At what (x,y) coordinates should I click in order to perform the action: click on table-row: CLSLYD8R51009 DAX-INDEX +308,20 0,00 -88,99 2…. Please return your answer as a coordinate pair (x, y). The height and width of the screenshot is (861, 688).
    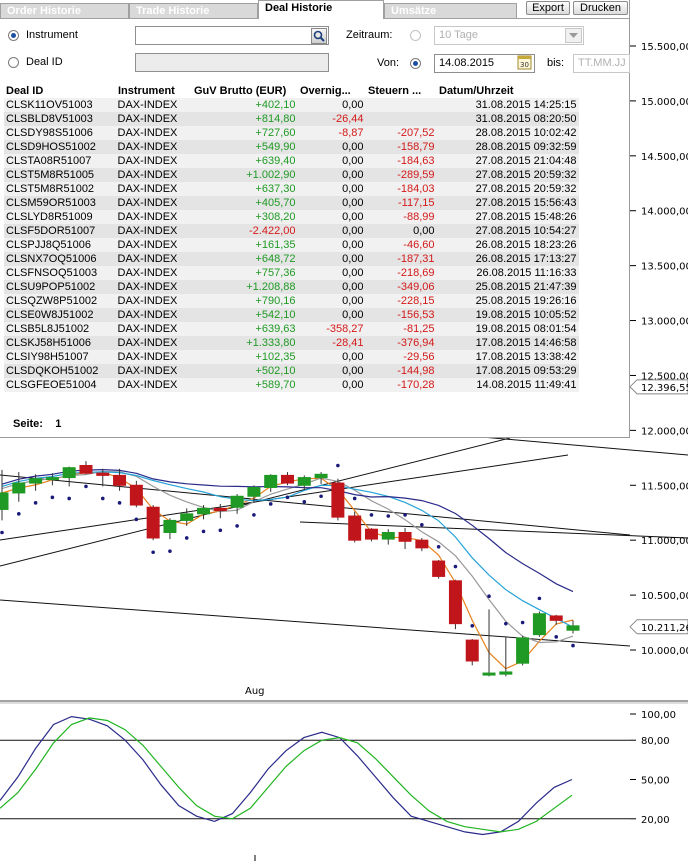
    Looking at the image, I should click on (291, 217).